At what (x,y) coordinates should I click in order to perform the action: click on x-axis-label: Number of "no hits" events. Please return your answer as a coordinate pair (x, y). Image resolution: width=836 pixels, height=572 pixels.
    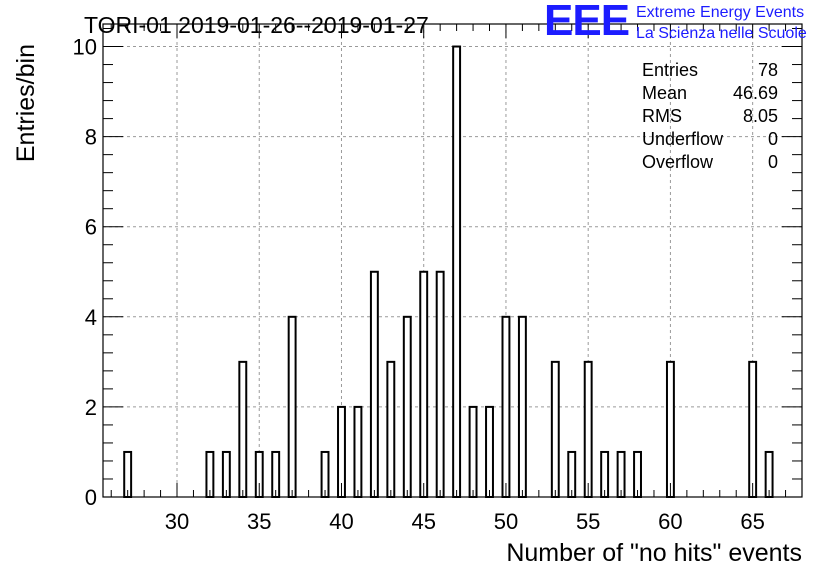
    Looking at the image, I should click on (654, 553).